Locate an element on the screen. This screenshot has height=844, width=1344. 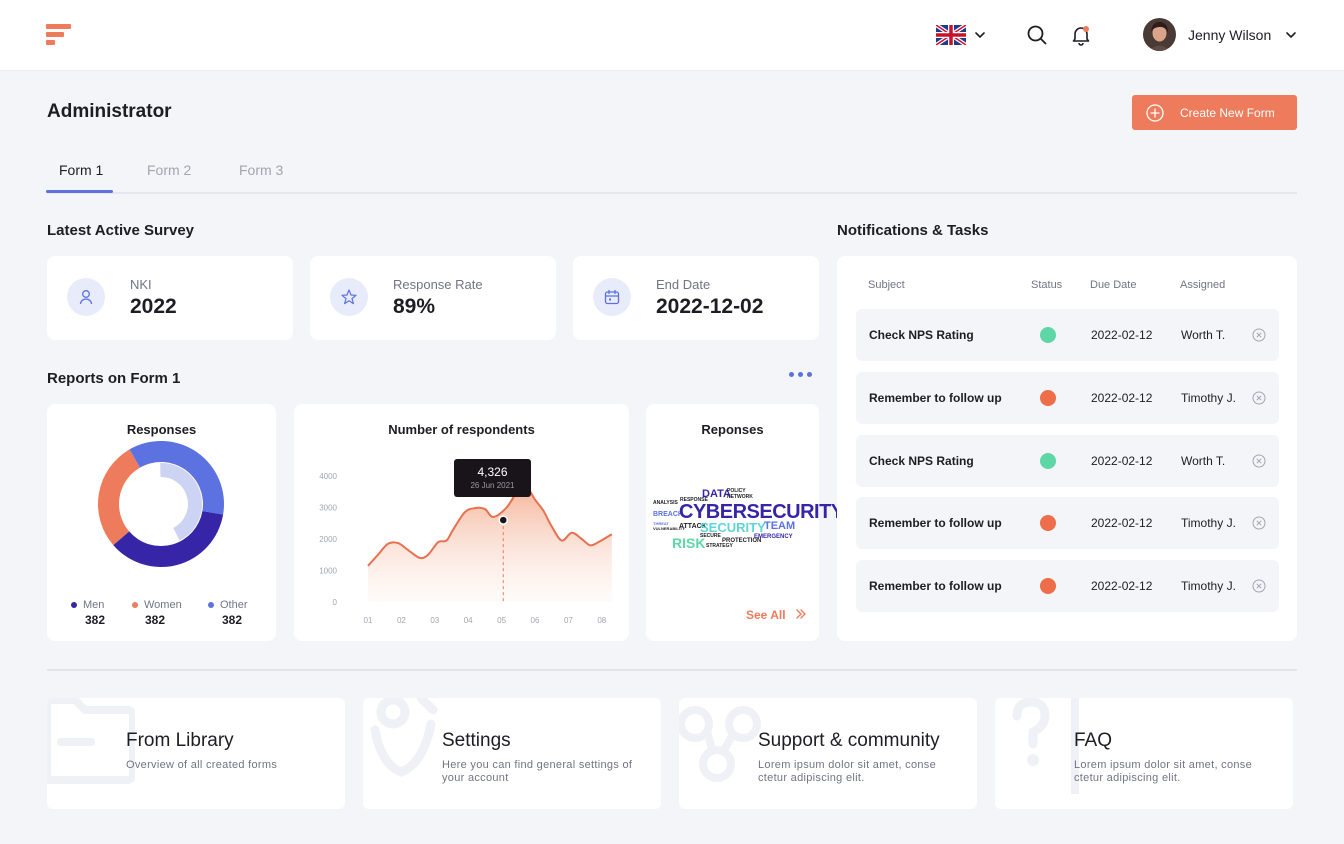
x-tick-label: 04 is located at coordinates (468, 620).